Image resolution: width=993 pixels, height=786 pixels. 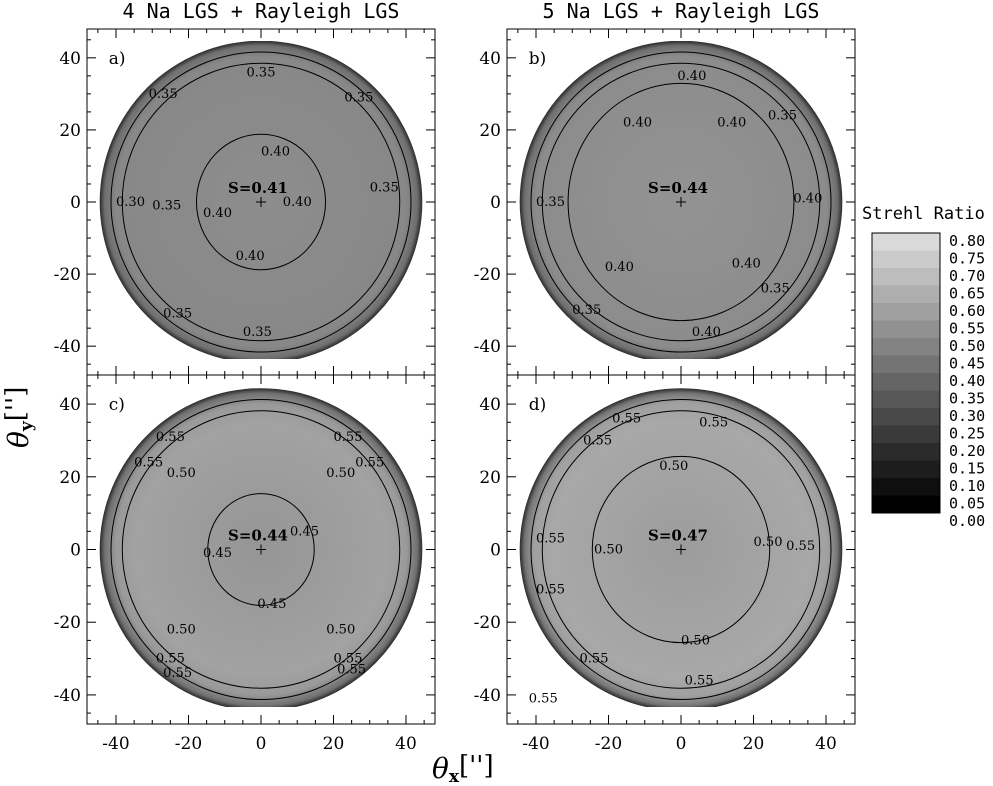 What do you see at coordinates (754, 744) in the screenshot?
I see `x-tick-label: 20` at bounding box center [754, 744].